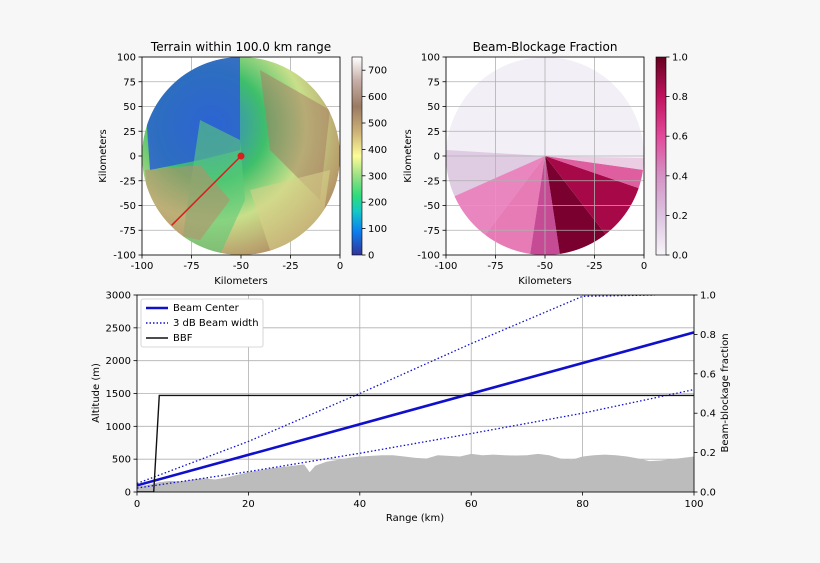 The height and width of the screenshot is (563, 820). Describe the element at coordinates (432, 206) in the screenshot. I see `bbf-ytick-label: -50` at that location.